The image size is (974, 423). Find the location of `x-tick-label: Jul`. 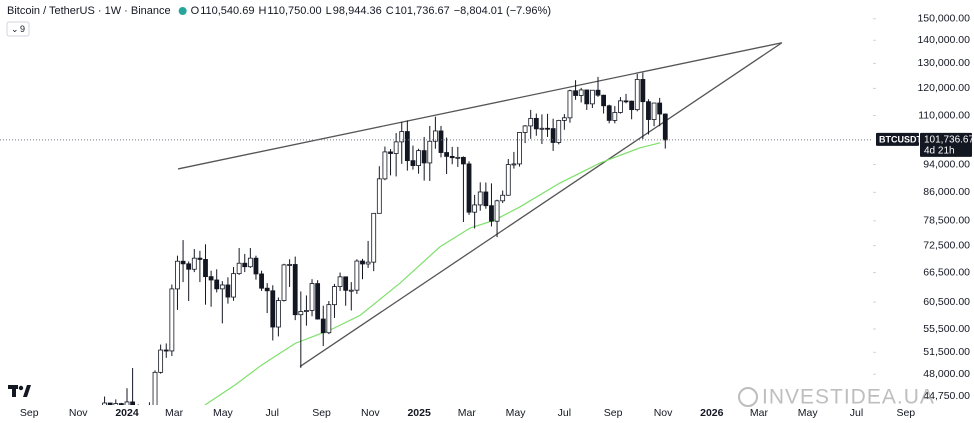

x-tick-label: Jul is located at coordinates (856, 413).